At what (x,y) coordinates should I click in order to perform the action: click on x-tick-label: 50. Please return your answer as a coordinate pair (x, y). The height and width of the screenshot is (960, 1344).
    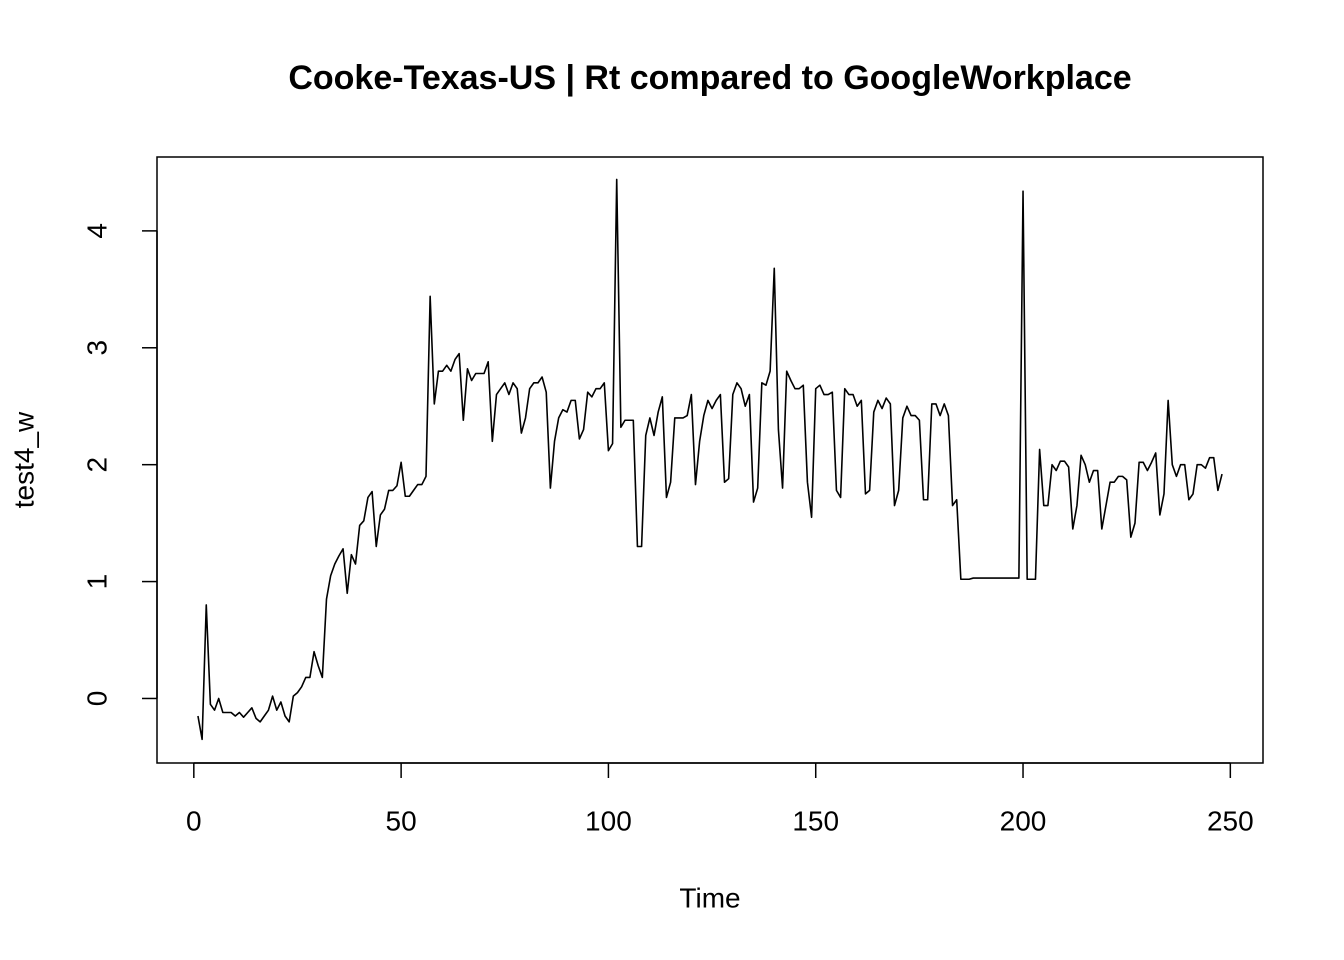
    Looking at the image, I should click on (401, 820).